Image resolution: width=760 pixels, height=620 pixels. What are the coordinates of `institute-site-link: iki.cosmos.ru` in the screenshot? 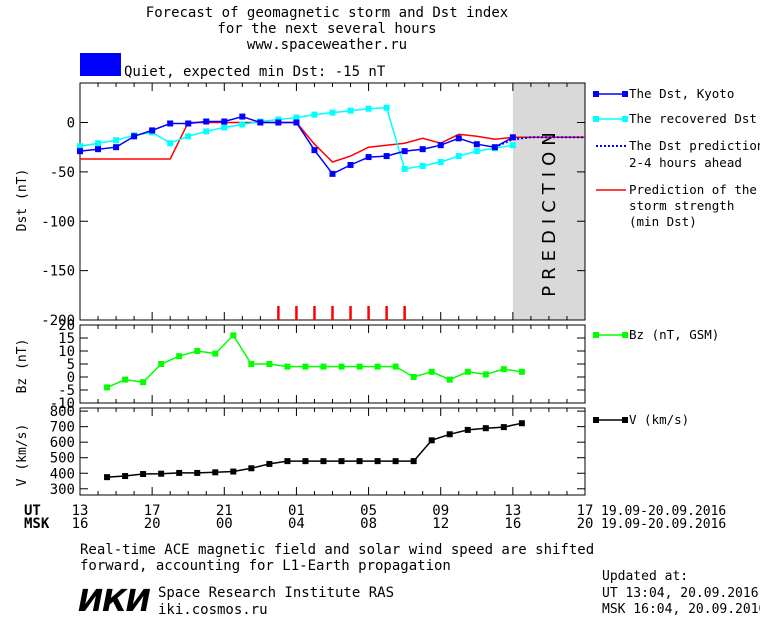 It's located at (213, 610).